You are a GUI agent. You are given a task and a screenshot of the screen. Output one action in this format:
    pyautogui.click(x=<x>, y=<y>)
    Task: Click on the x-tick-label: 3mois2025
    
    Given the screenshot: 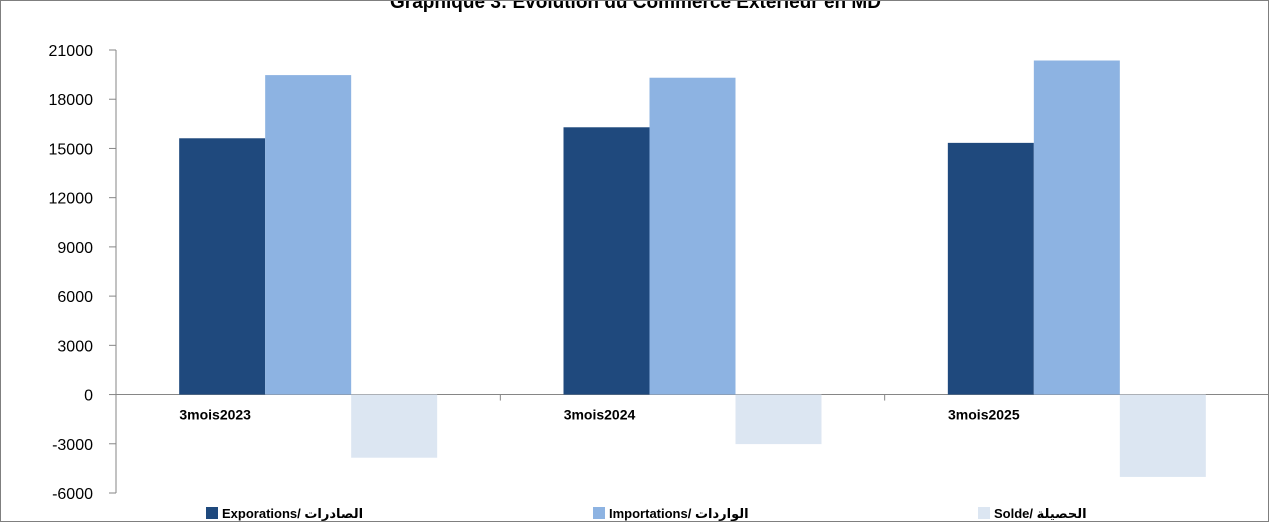 What is the action you would take?
    pyautogui.click(x=984, y=415)
    